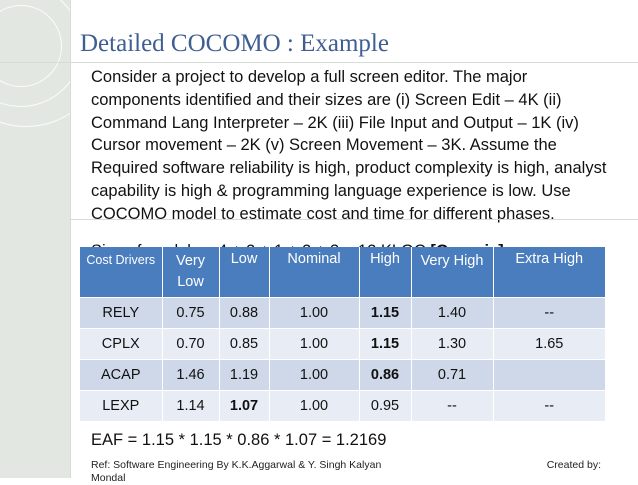 Image resolution: width=638 pixels, height=485 pixels. What do you see at coordinates (384, 375) in the screenshot?
I see `table-cell-selected: 0.86` at bounding box center [384, 375].